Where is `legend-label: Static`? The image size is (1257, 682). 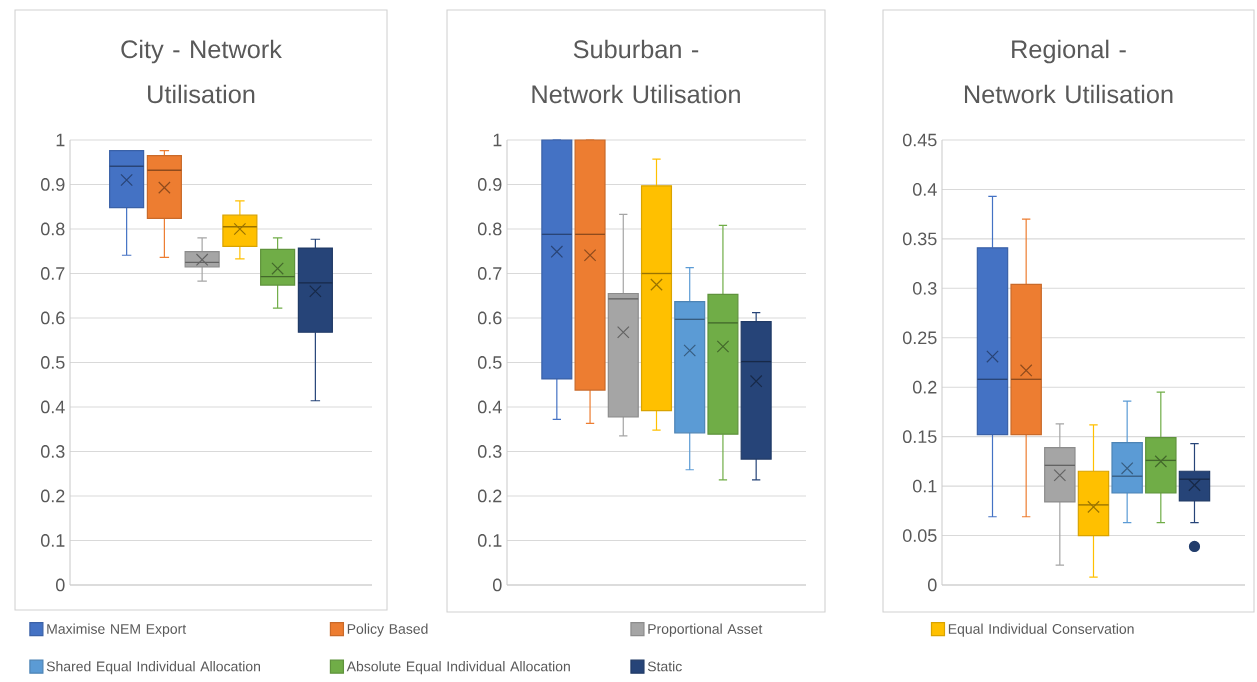
legend-label: Static is located at coordinates (664, 666).